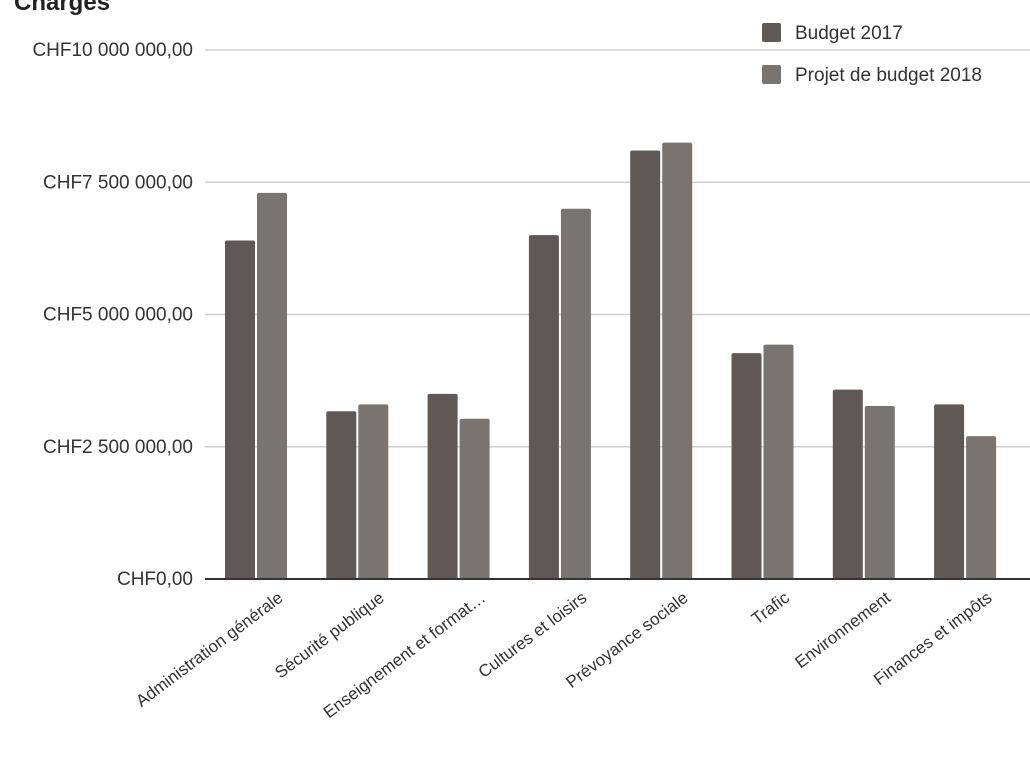 The height and width of the screenshot is (766, 1030). What do you see at coordinates (842, 630) in the screenshot?
I see `x-tick-label: Environnement` at bounding box center [842, 630].